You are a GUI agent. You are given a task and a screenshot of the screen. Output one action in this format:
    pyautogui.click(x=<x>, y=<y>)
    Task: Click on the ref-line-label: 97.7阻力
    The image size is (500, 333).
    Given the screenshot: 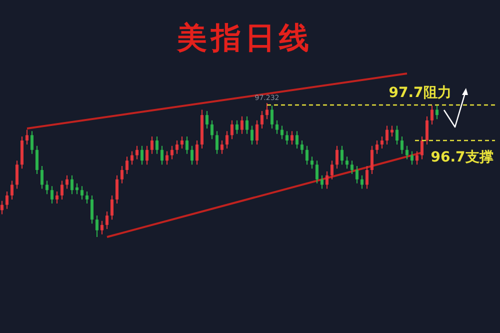 What is the action you would take?
    pyautogui.click(x=420, y=93)
    